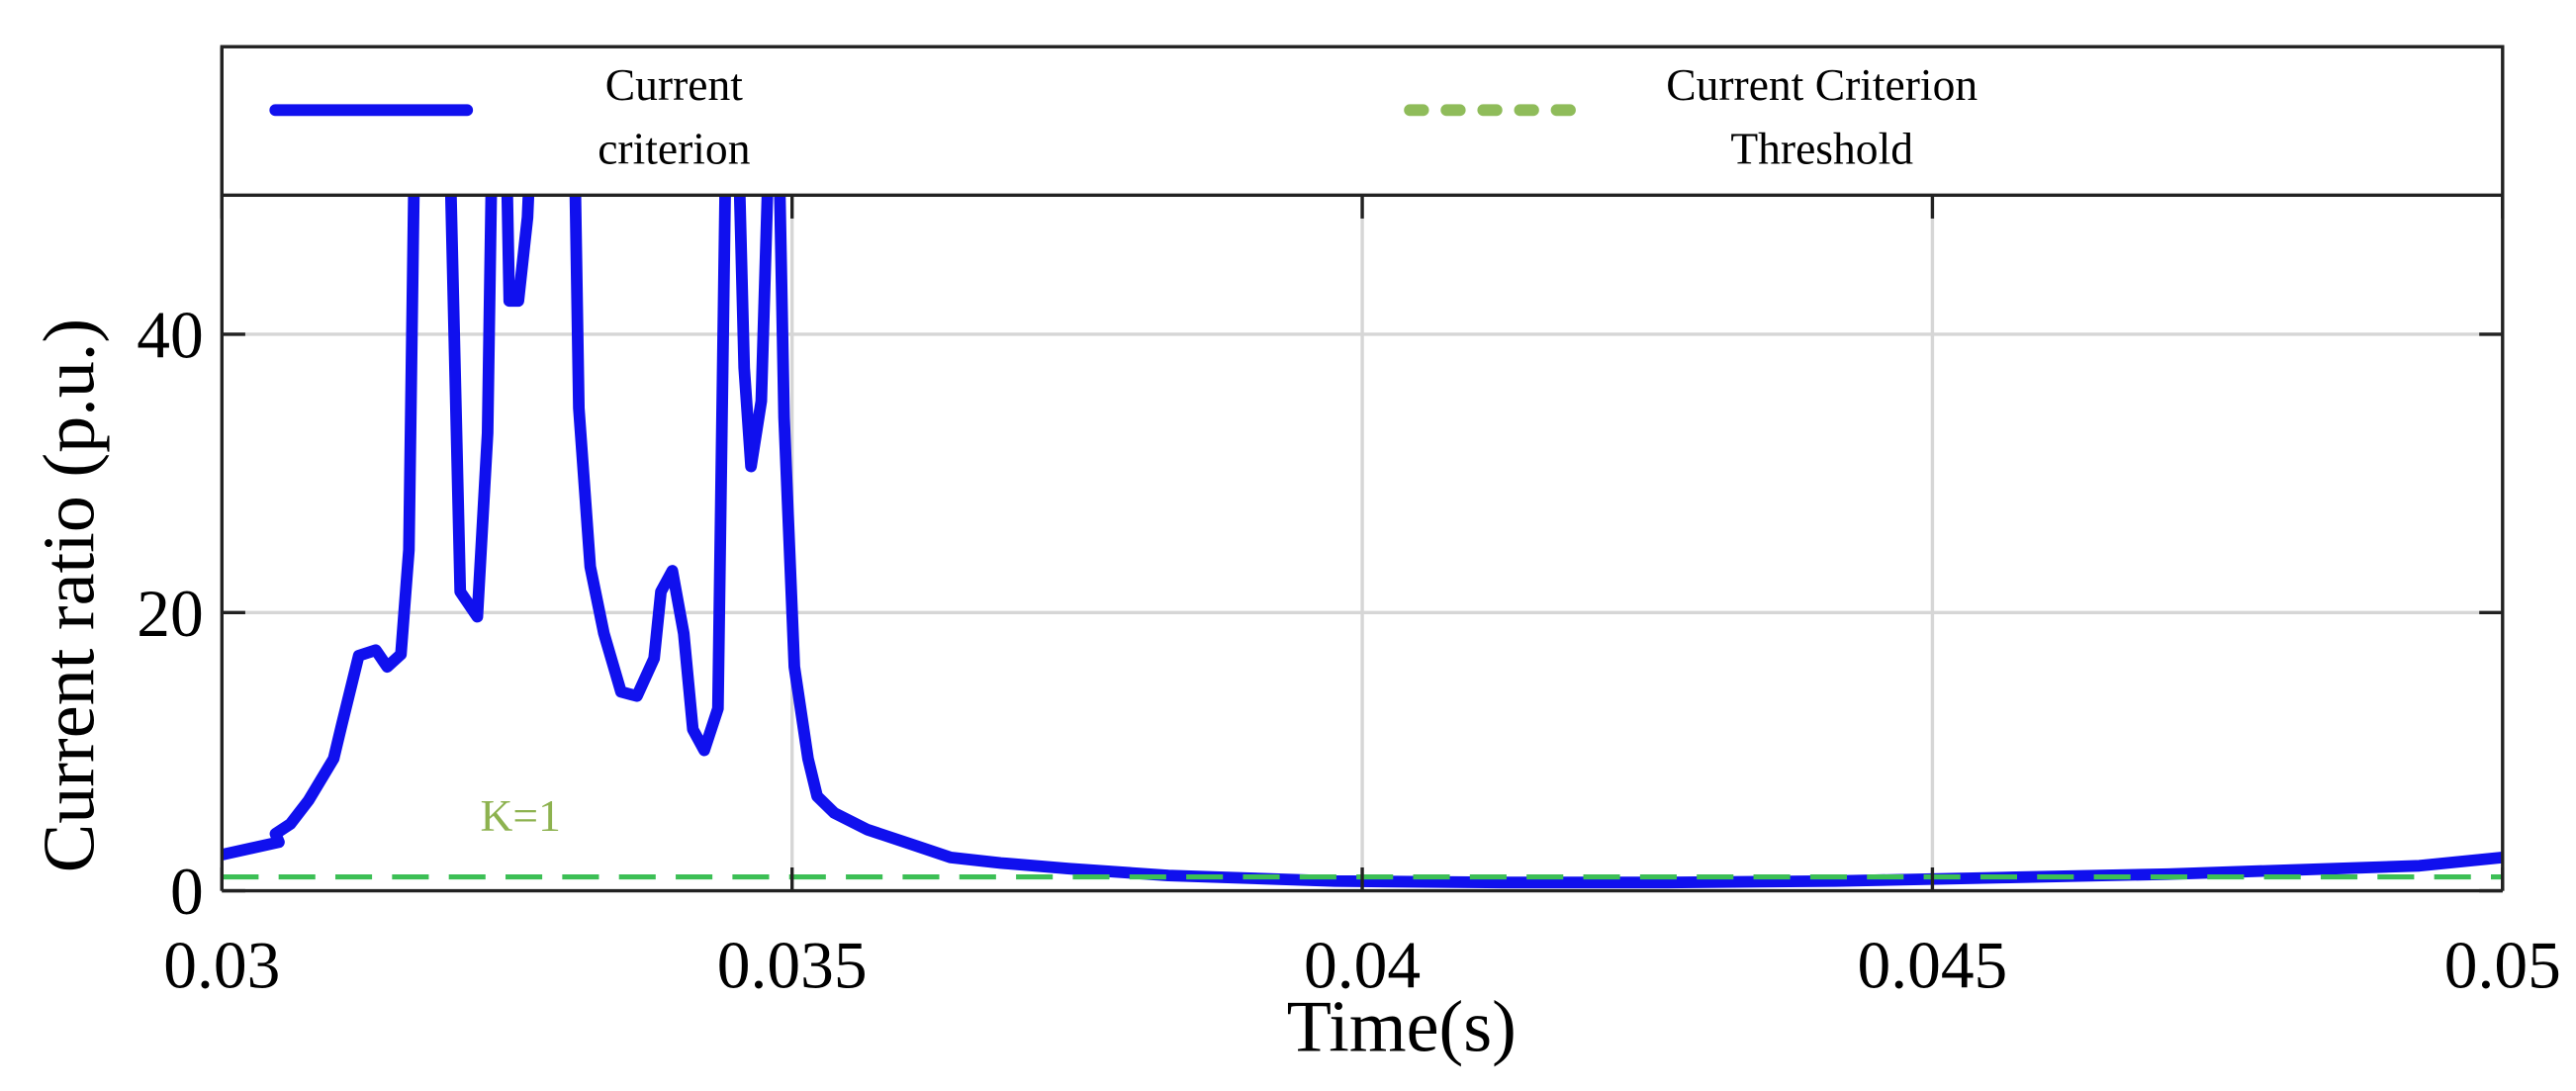  I want to click on legend-label: Current criterion, so click(675, 116).